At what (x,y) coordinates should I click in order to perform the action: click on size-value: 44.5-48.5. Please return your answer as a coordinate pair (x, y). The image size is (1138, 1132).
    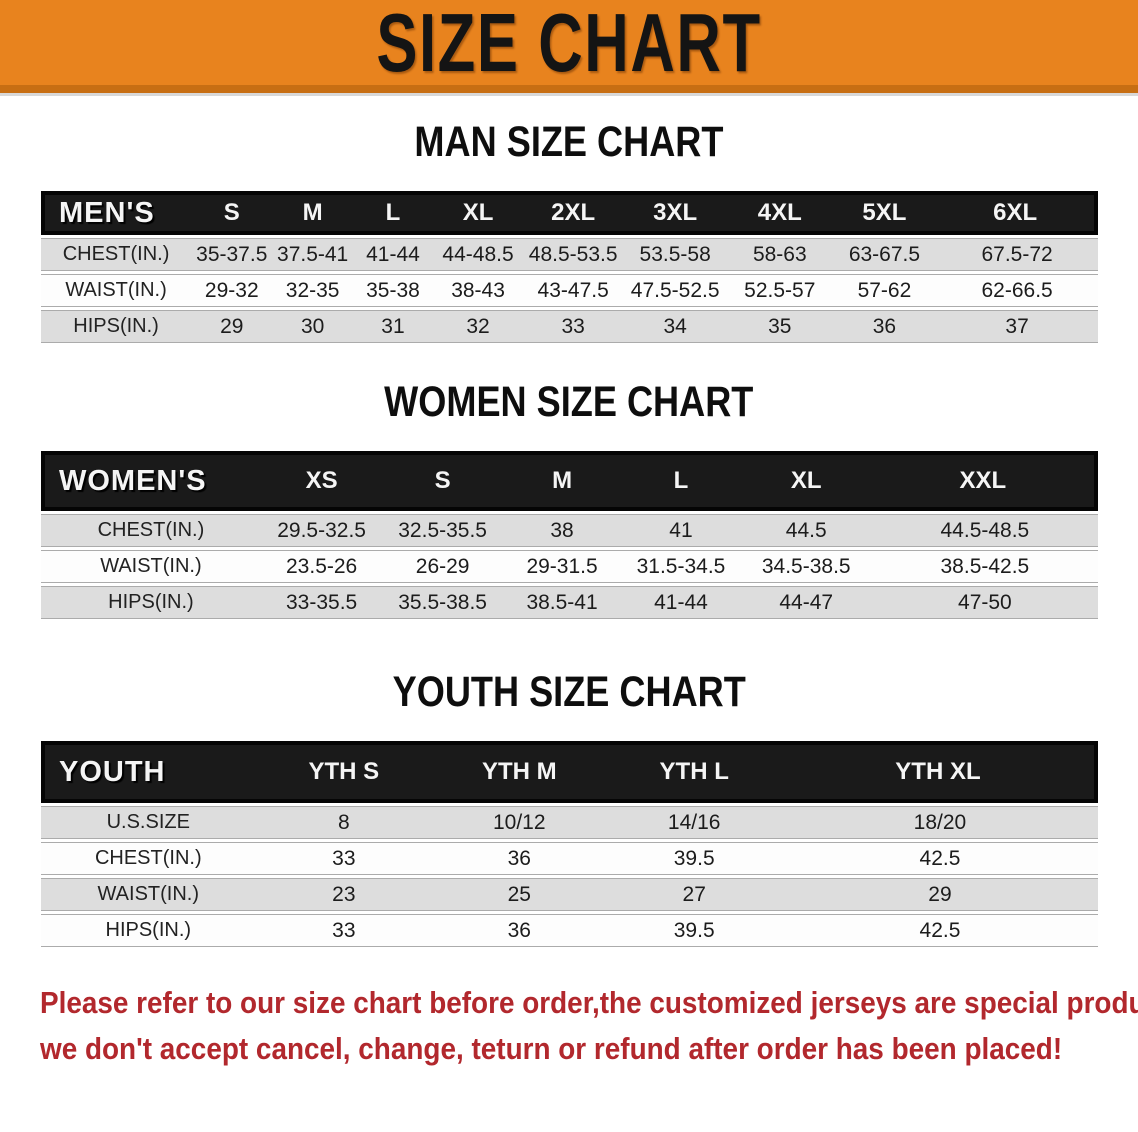
    Looking at the image, I should click on (984, 530).